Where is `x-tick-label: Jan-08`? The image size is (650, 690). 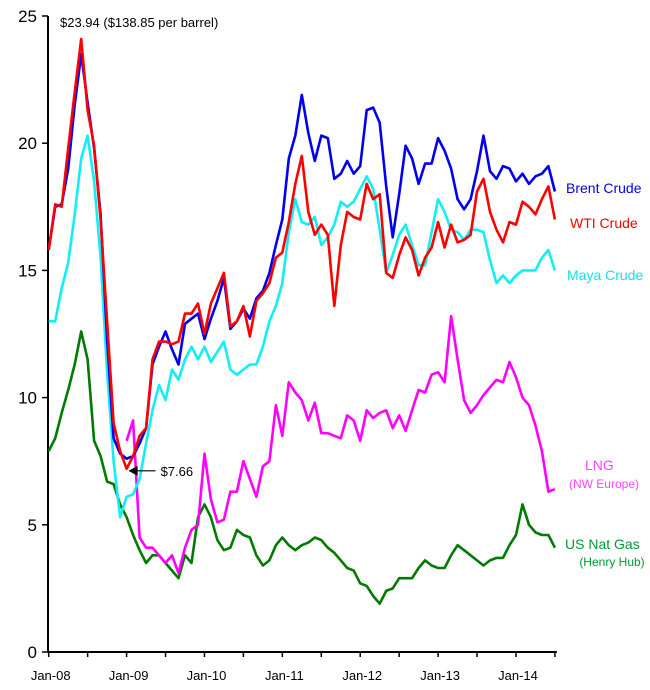
x-tick-label: Jan-08 is located at coordinates (51, 675).